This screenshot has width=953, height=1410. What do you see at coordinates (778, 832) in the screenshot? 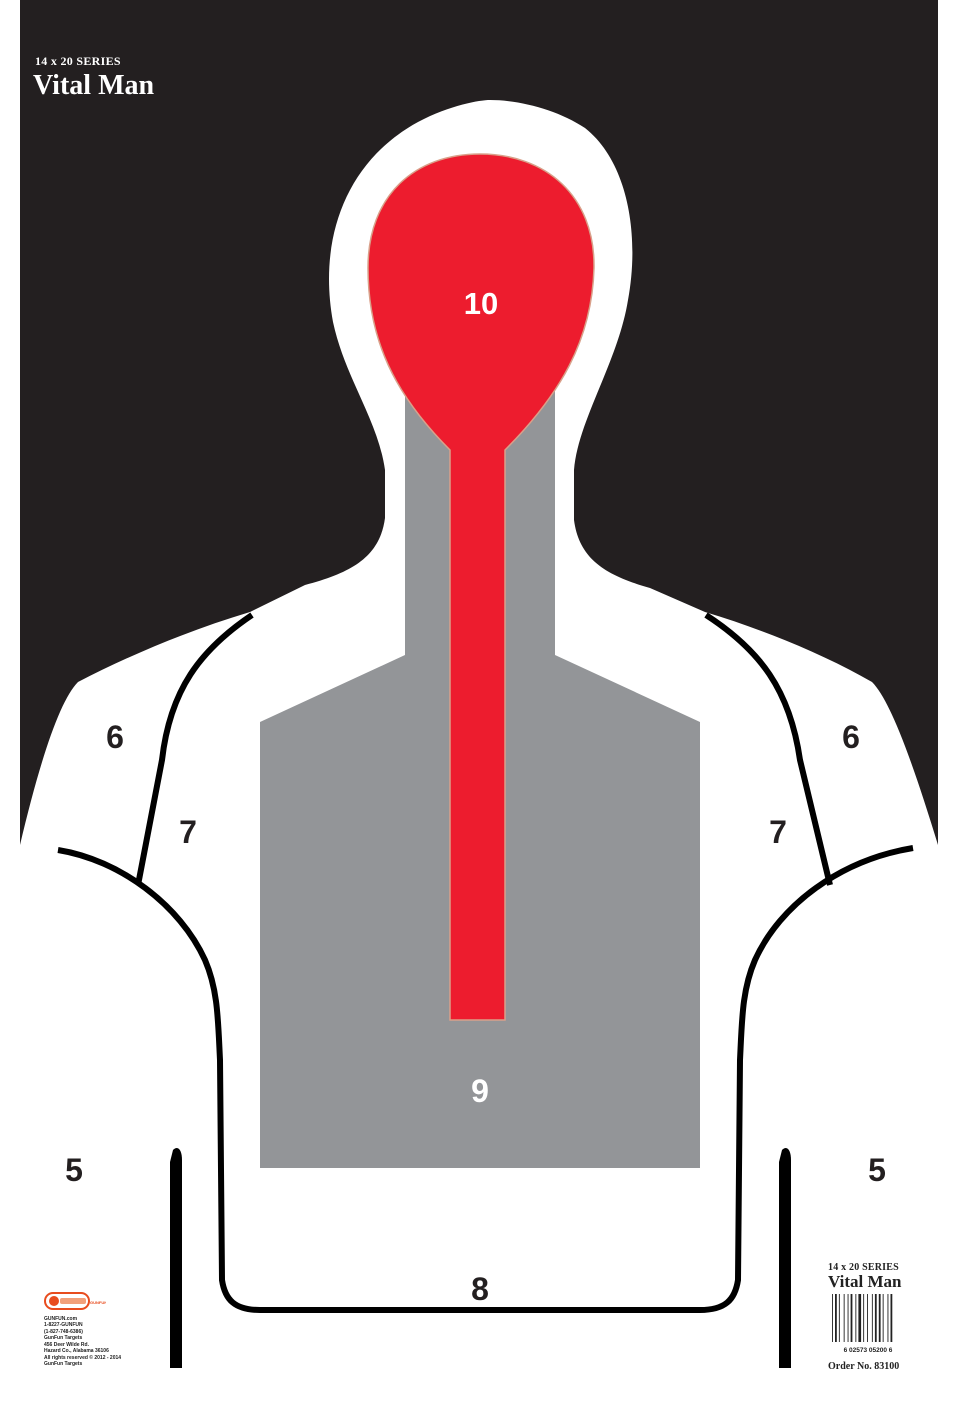
I see `zone-label-7-right: 7` at bounding box center [778, 832].